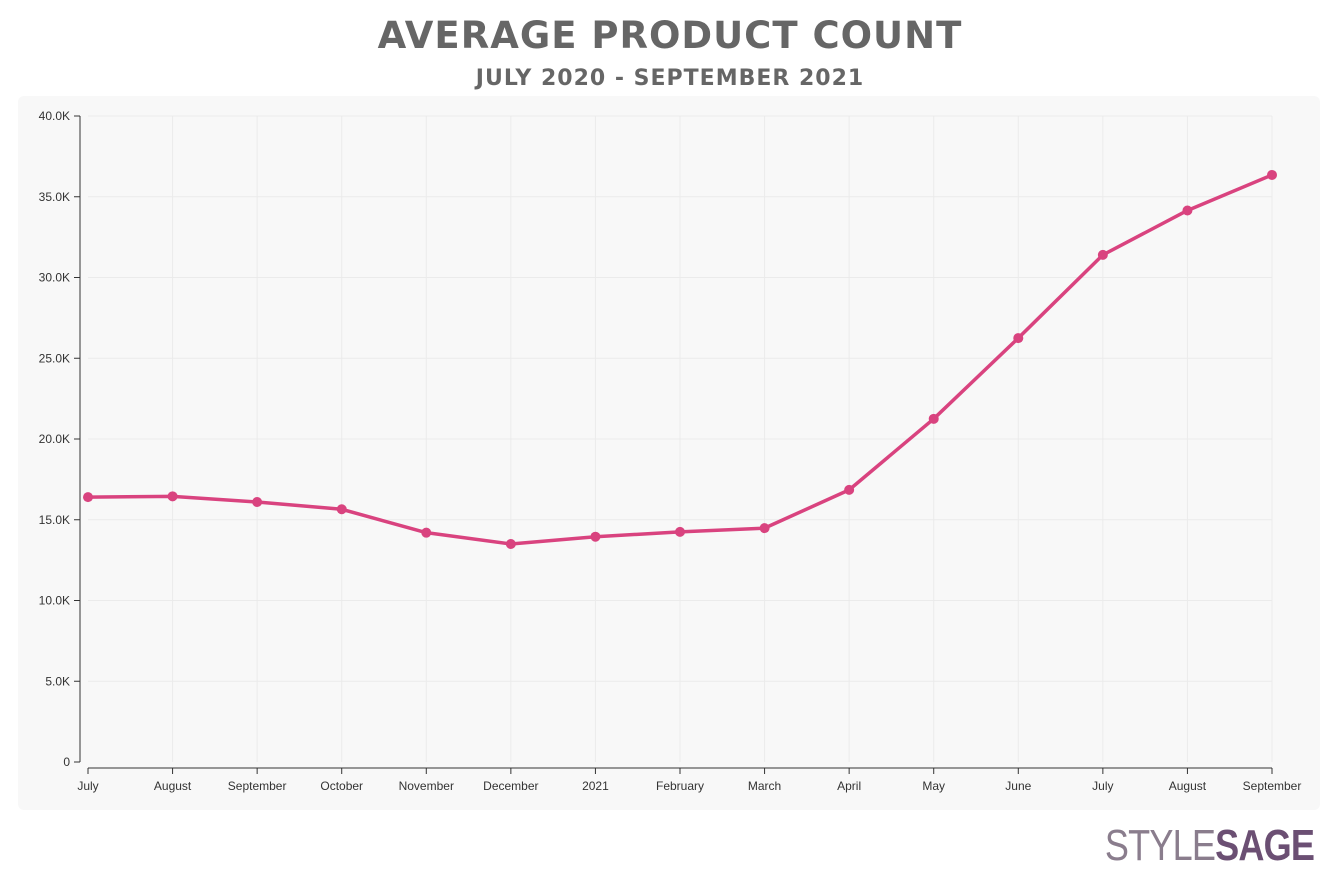 This screenshot has height=882, width=1340. Describe the element at coordinates (595, 786) in the screenshot. I see `x-tick-label: 2021` at that location.